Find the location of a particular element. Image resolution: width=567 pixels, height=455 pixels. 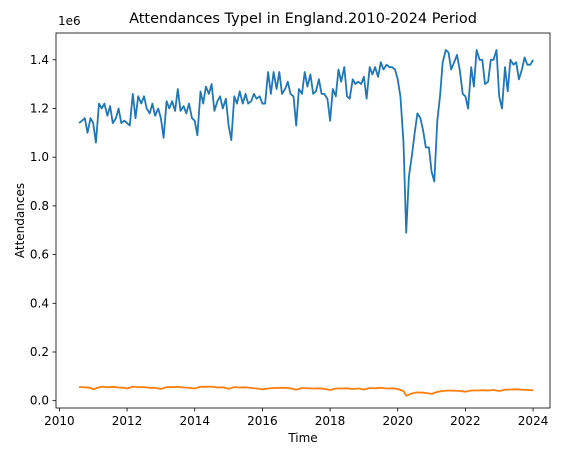

x-tick-label: 2010 is located at coordinates (59, 421).